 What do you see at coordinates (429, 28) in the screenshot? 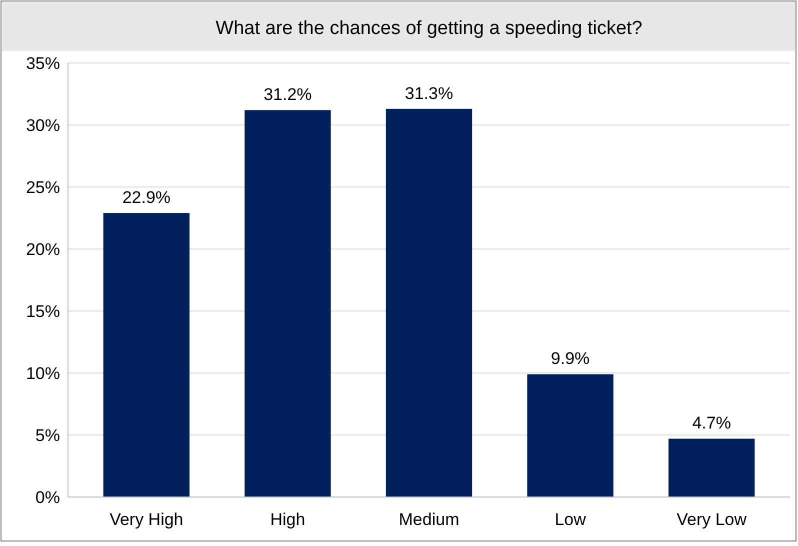
I see `chart-title: What are the chances of getting a speeding ticket?` at bounding box center [429, 28].